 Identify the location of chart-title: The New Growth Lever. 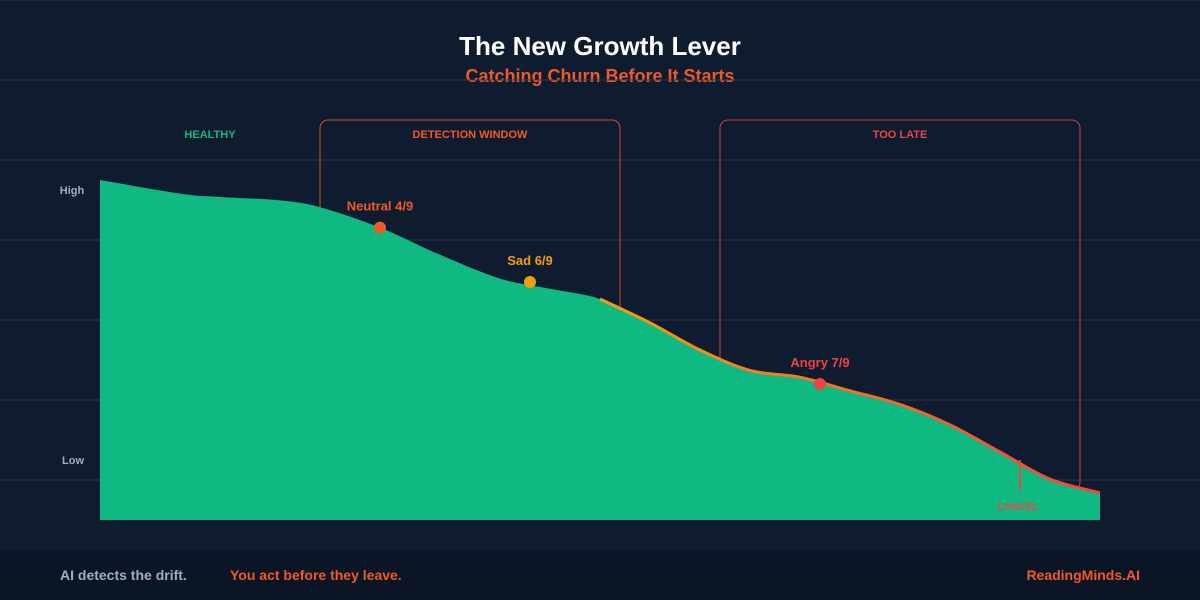
(600, 46).